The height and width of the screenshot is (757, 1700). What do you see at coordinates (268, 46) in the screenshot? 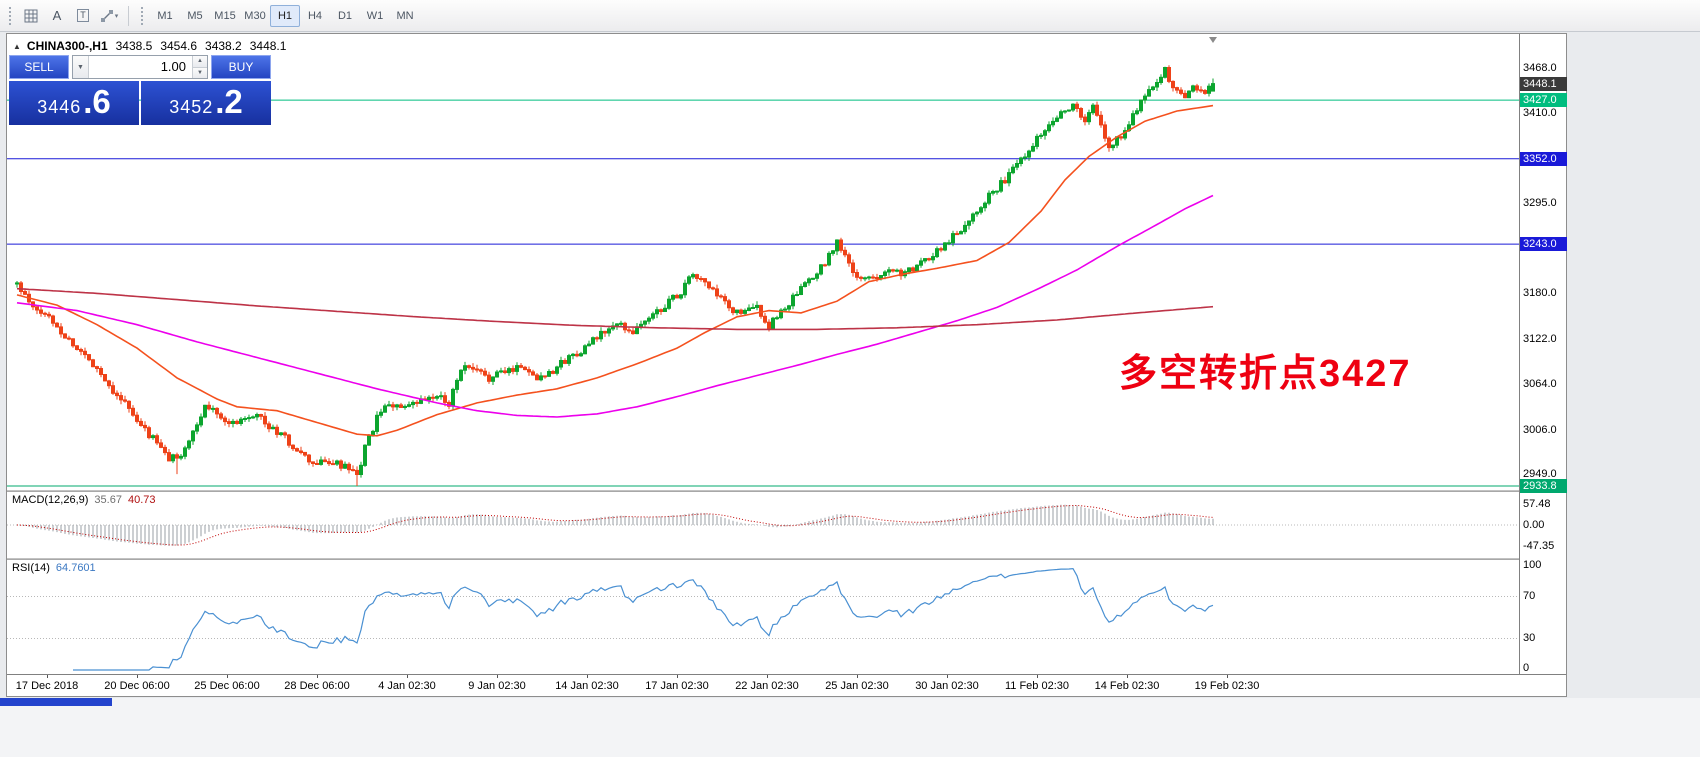
I see `ohlc-close: 3448.1` at bounding box center [268, 46].